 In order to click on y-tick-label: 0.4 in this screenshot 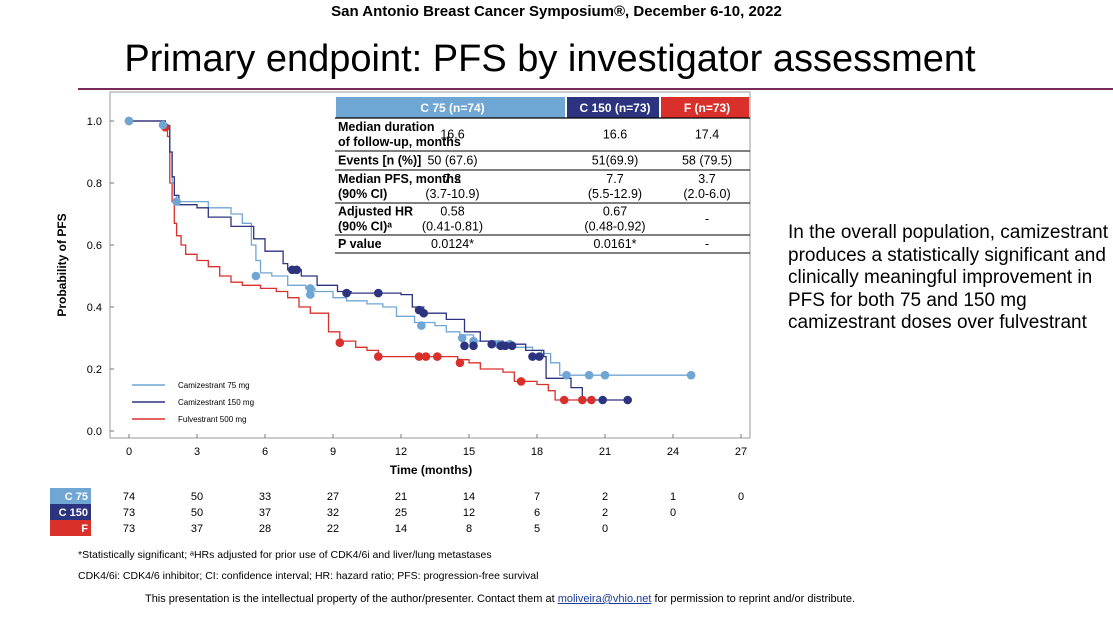, I will do `click(94, 308)`.